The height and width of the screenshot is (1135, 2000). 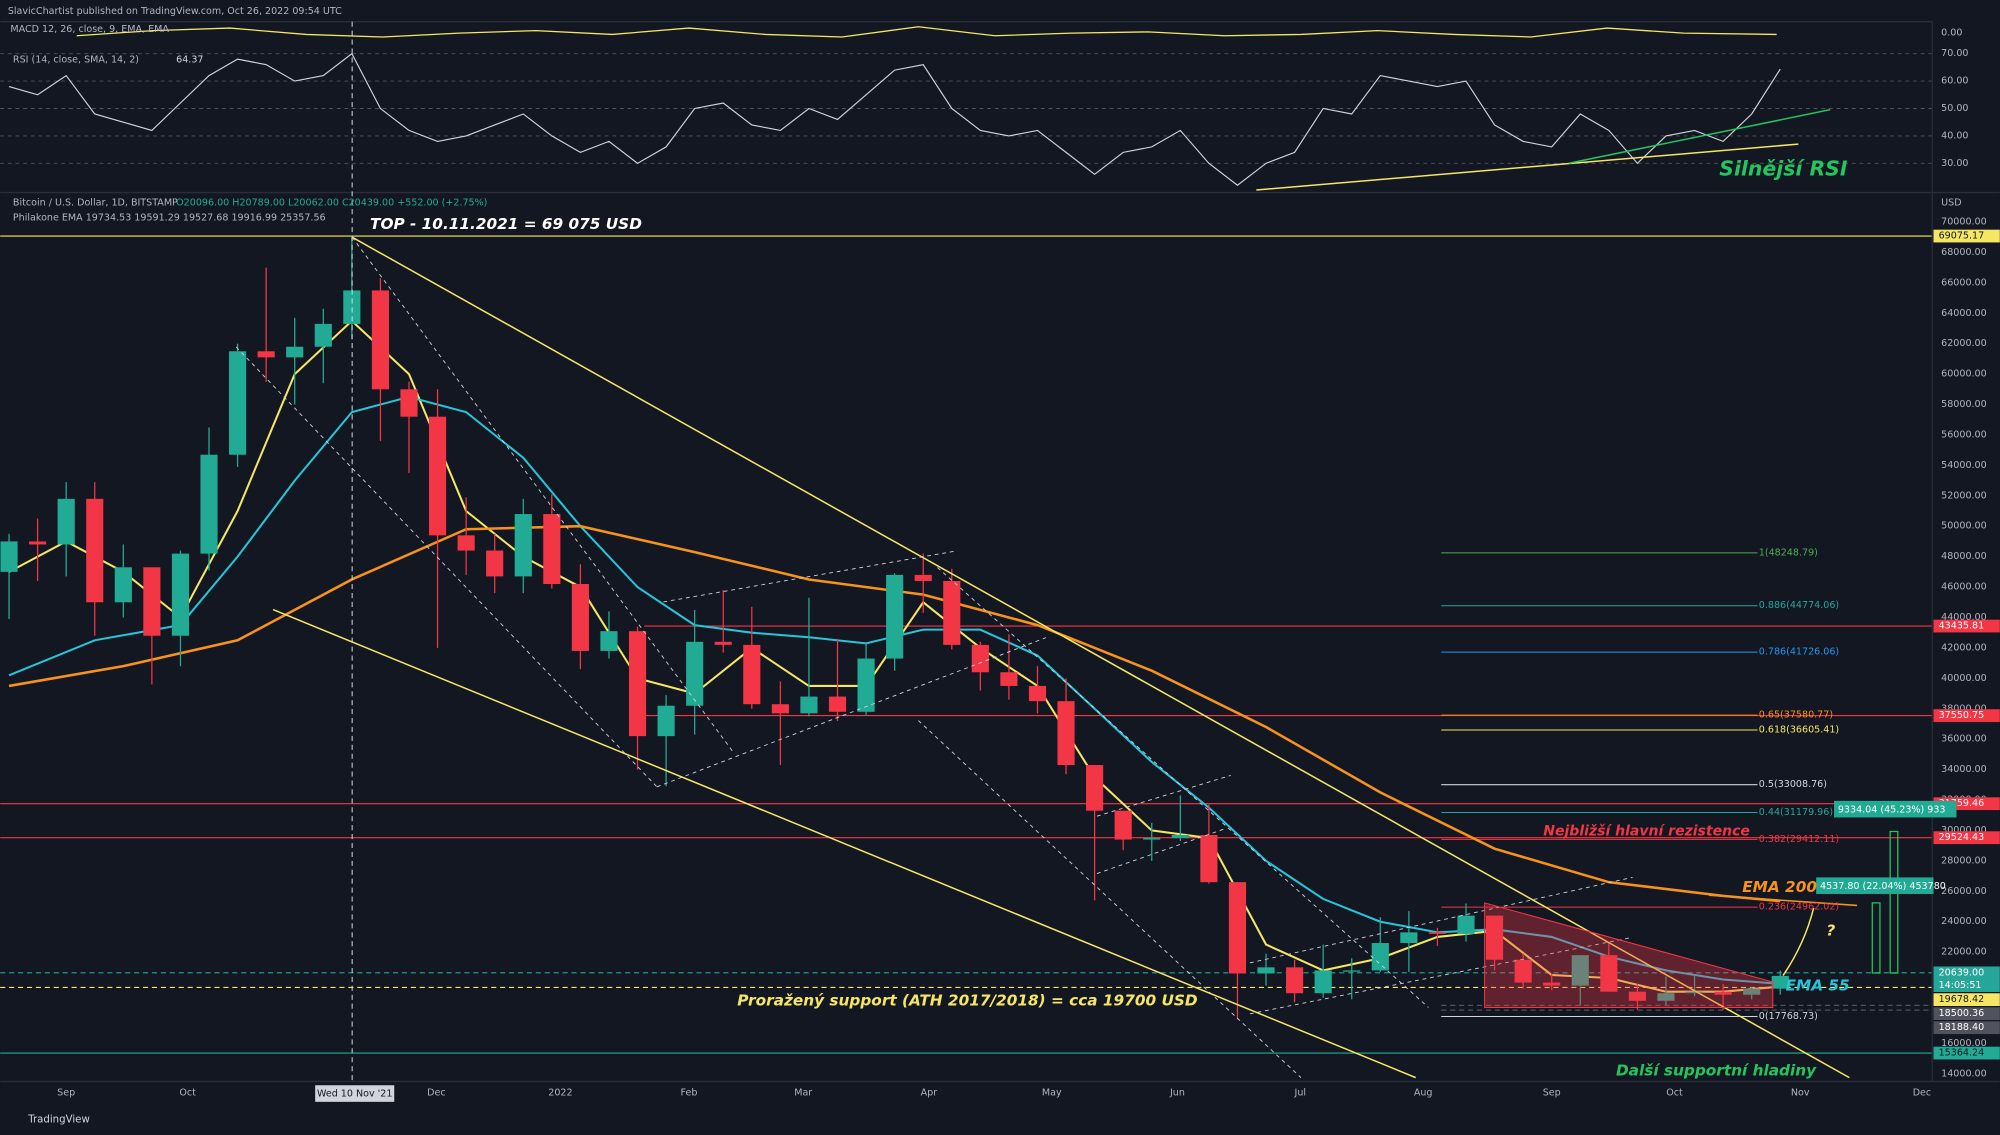 What do you see at coordinates (1892, 809) in the screenshot?
I see `measure-label: 9334.04 (45.23%) 933` at bounding box center [1892, 809].